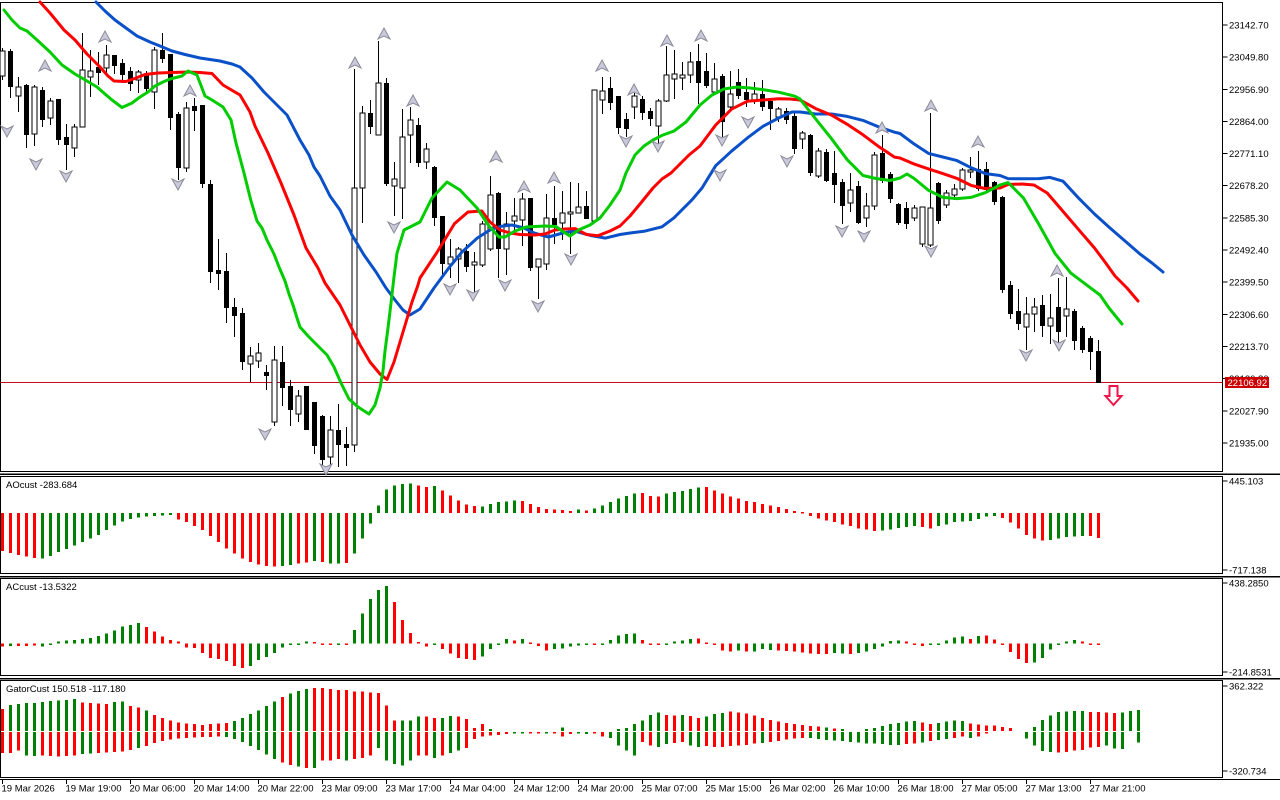  Describe the element at coordinates (1249, 90) in the screenshot. I see `svg-text: 22956.90` at that location.